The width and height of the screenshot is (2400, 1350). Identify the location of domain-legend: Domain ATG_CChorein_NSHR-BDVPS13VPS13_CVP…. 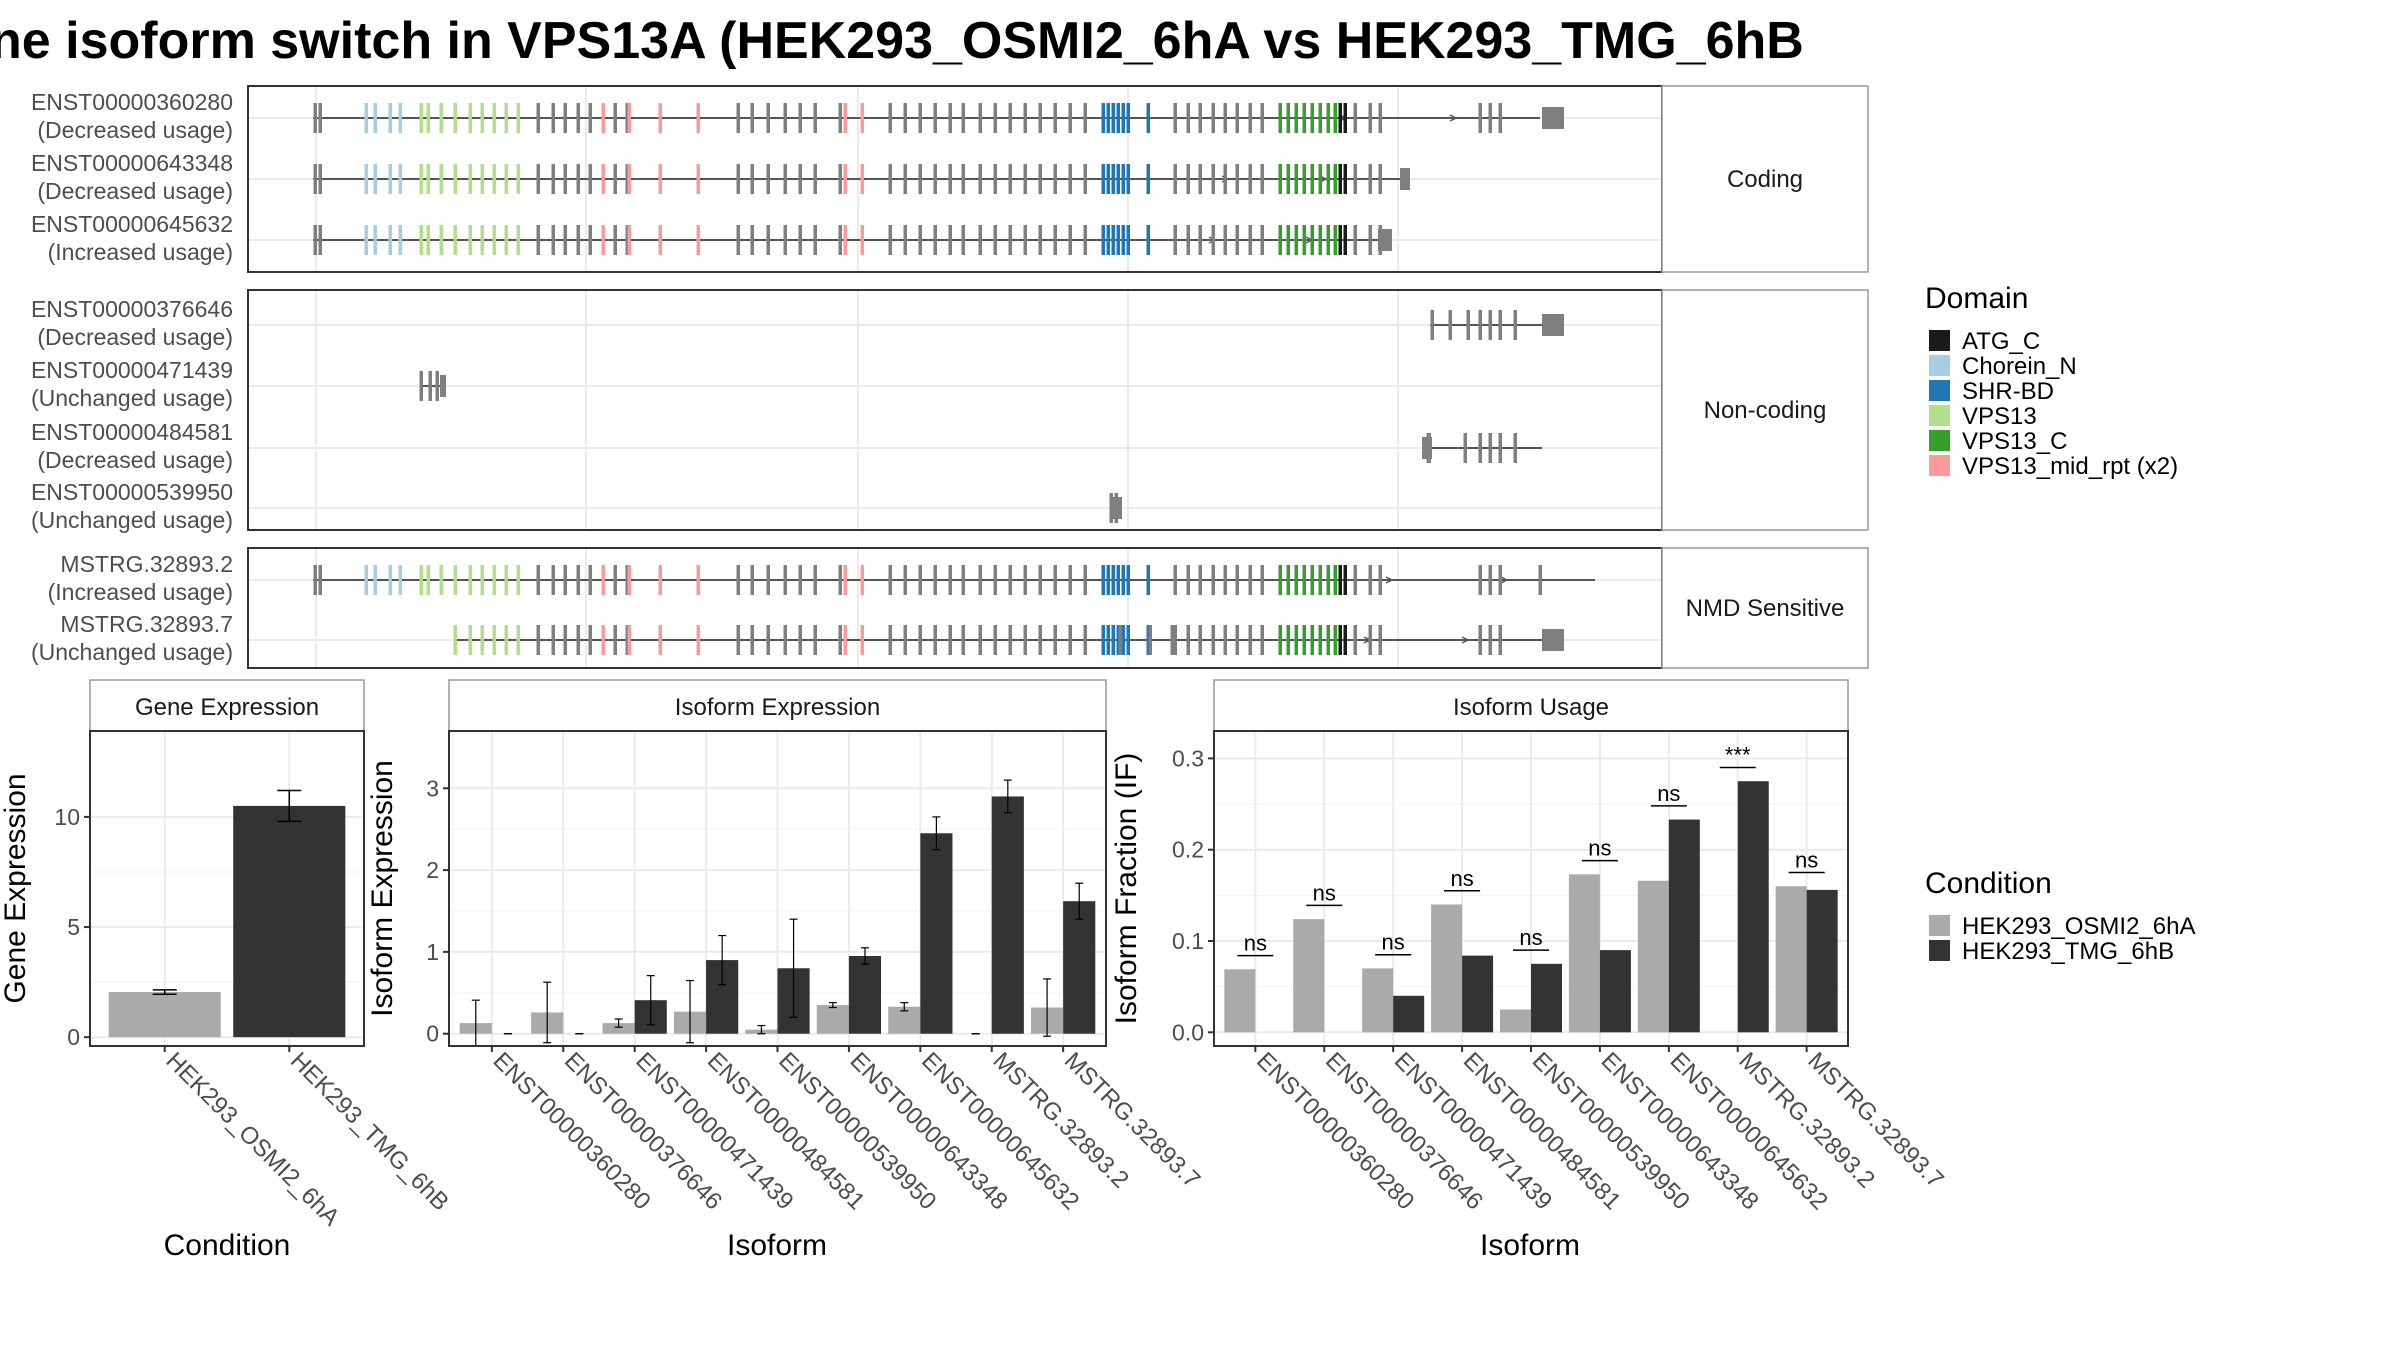
(2051, 381).